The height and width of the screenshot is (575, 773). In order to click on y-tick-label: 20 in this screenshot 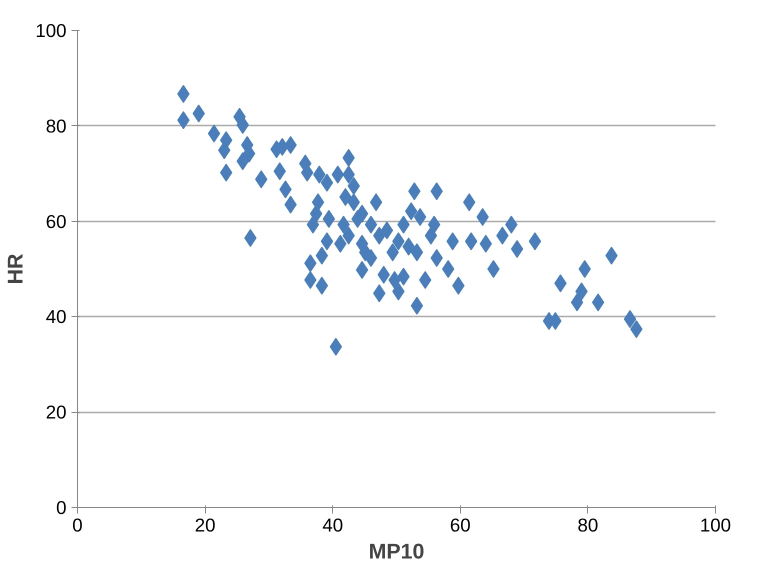, I will do `click(56, 412)`.